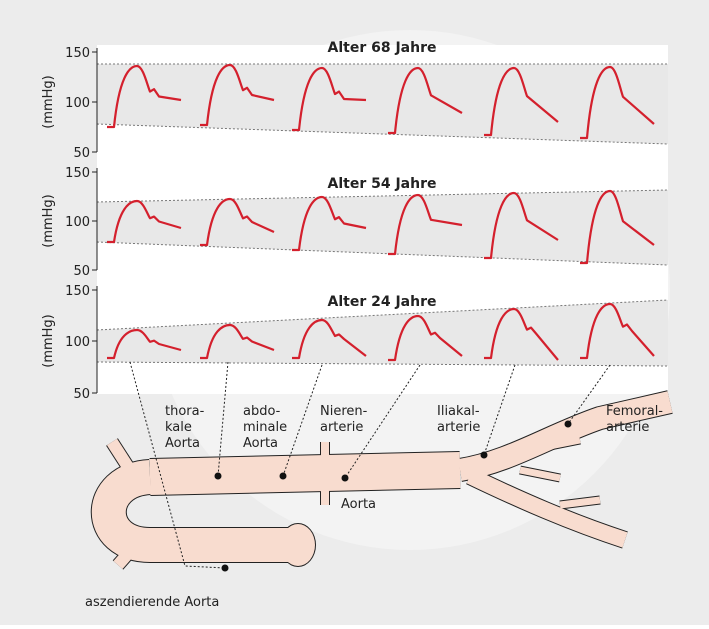  I want to click on band, so click(382, 333).